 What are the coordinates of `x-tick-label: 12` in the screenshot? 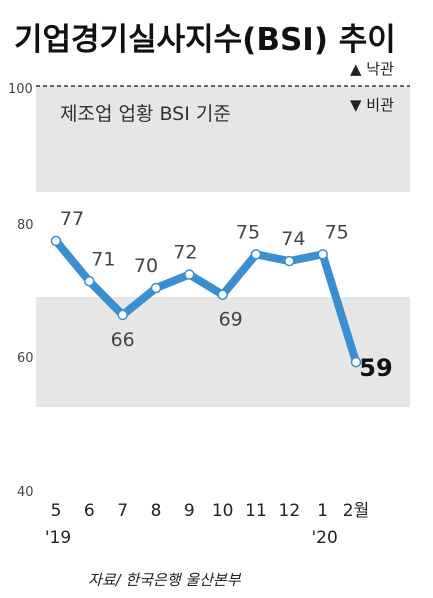 It's located at (290, 511).